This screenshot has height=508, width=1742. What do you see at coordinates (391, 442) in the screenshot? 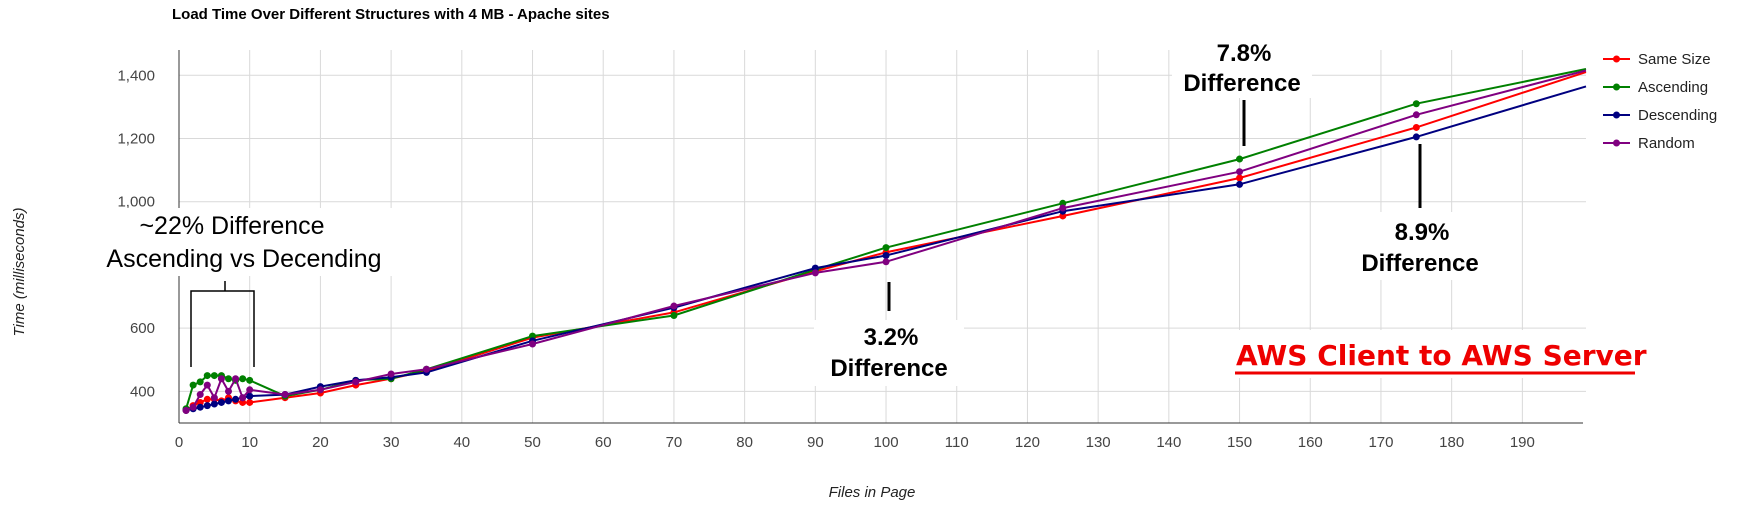
I see `x-tick-label: 30` at bounding box center [391, 442].